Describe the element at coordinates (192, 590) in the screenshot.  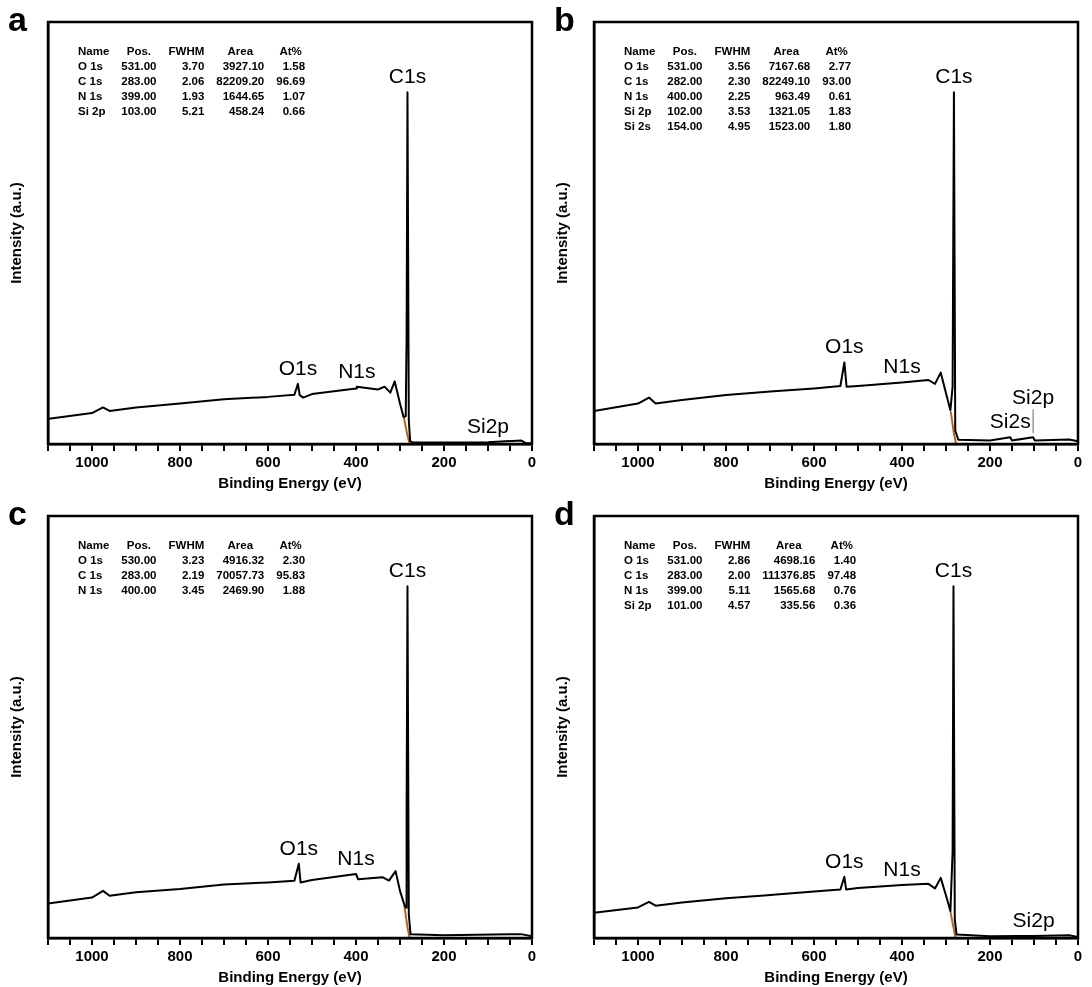
I see `text: N 1s 400.00 3.45 2469.90 1.88` at that location.